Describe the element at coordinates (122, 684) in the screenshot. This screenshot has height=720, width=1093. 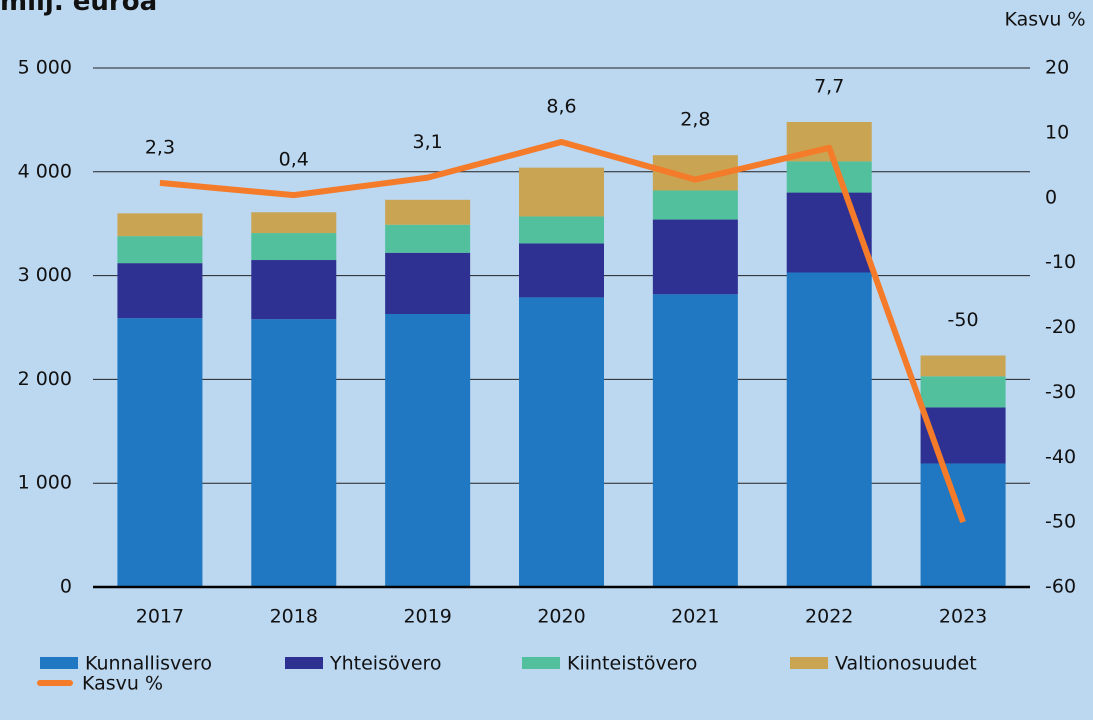
I see `legend-label: Kasvu %` at that location.